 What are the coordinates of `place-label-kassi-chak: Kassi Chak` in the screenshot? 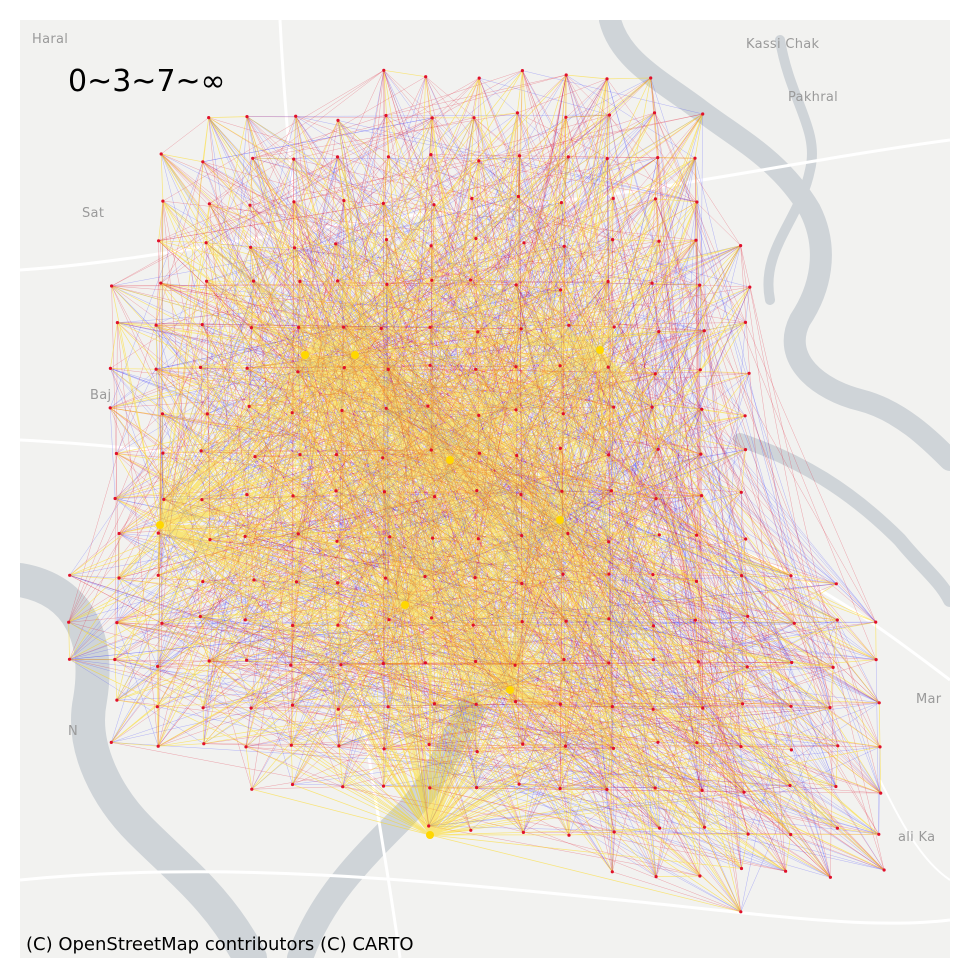 It's located at (783, 44).